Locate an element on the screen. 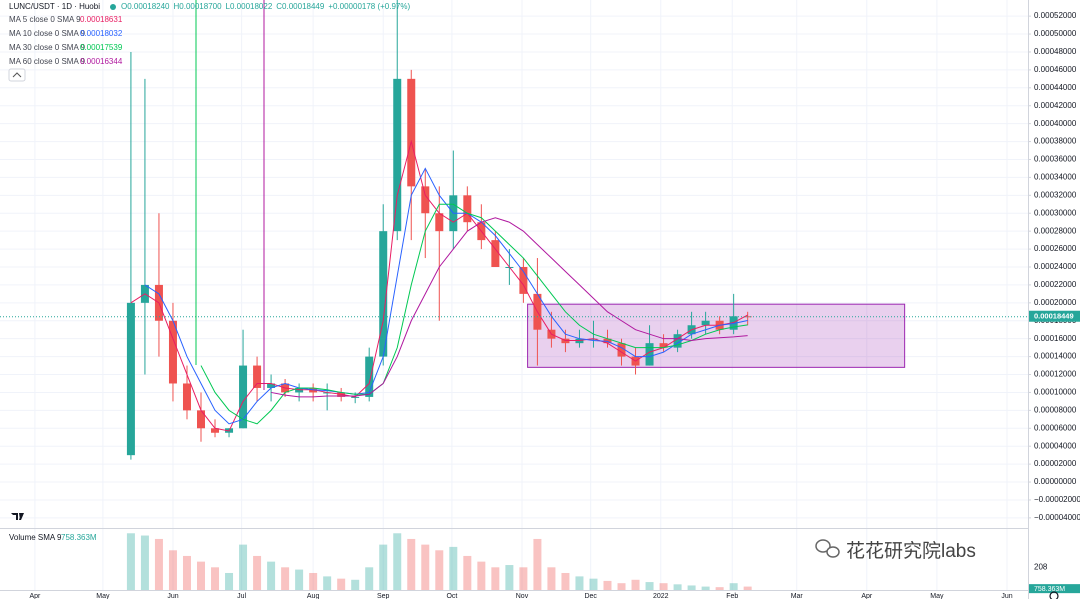 The height and width of the screenshot is (599, 1080). ohlc-value: O0.00018240 is located at coordinates (145, 6).